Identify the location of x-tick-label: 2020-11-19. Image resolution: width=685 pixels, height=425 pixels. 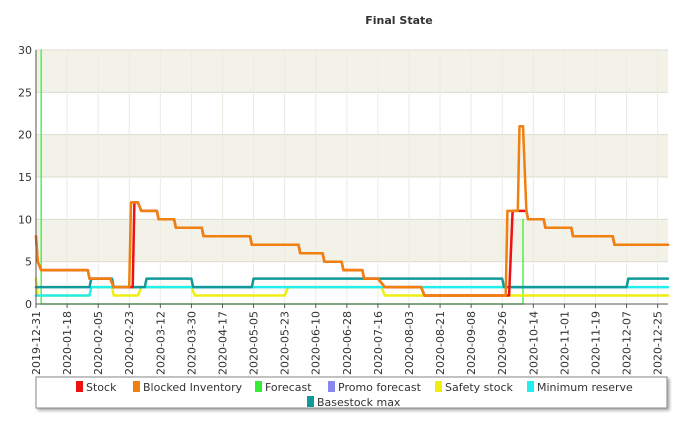
(595, 343).